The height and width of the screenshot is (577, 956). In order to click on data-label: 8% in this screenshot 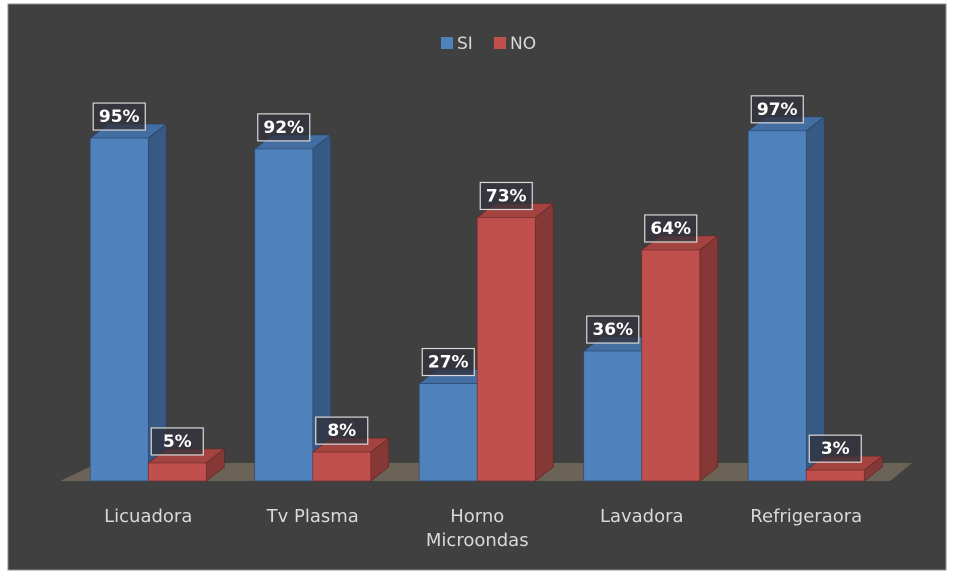, I will do `click(341, 431)`.